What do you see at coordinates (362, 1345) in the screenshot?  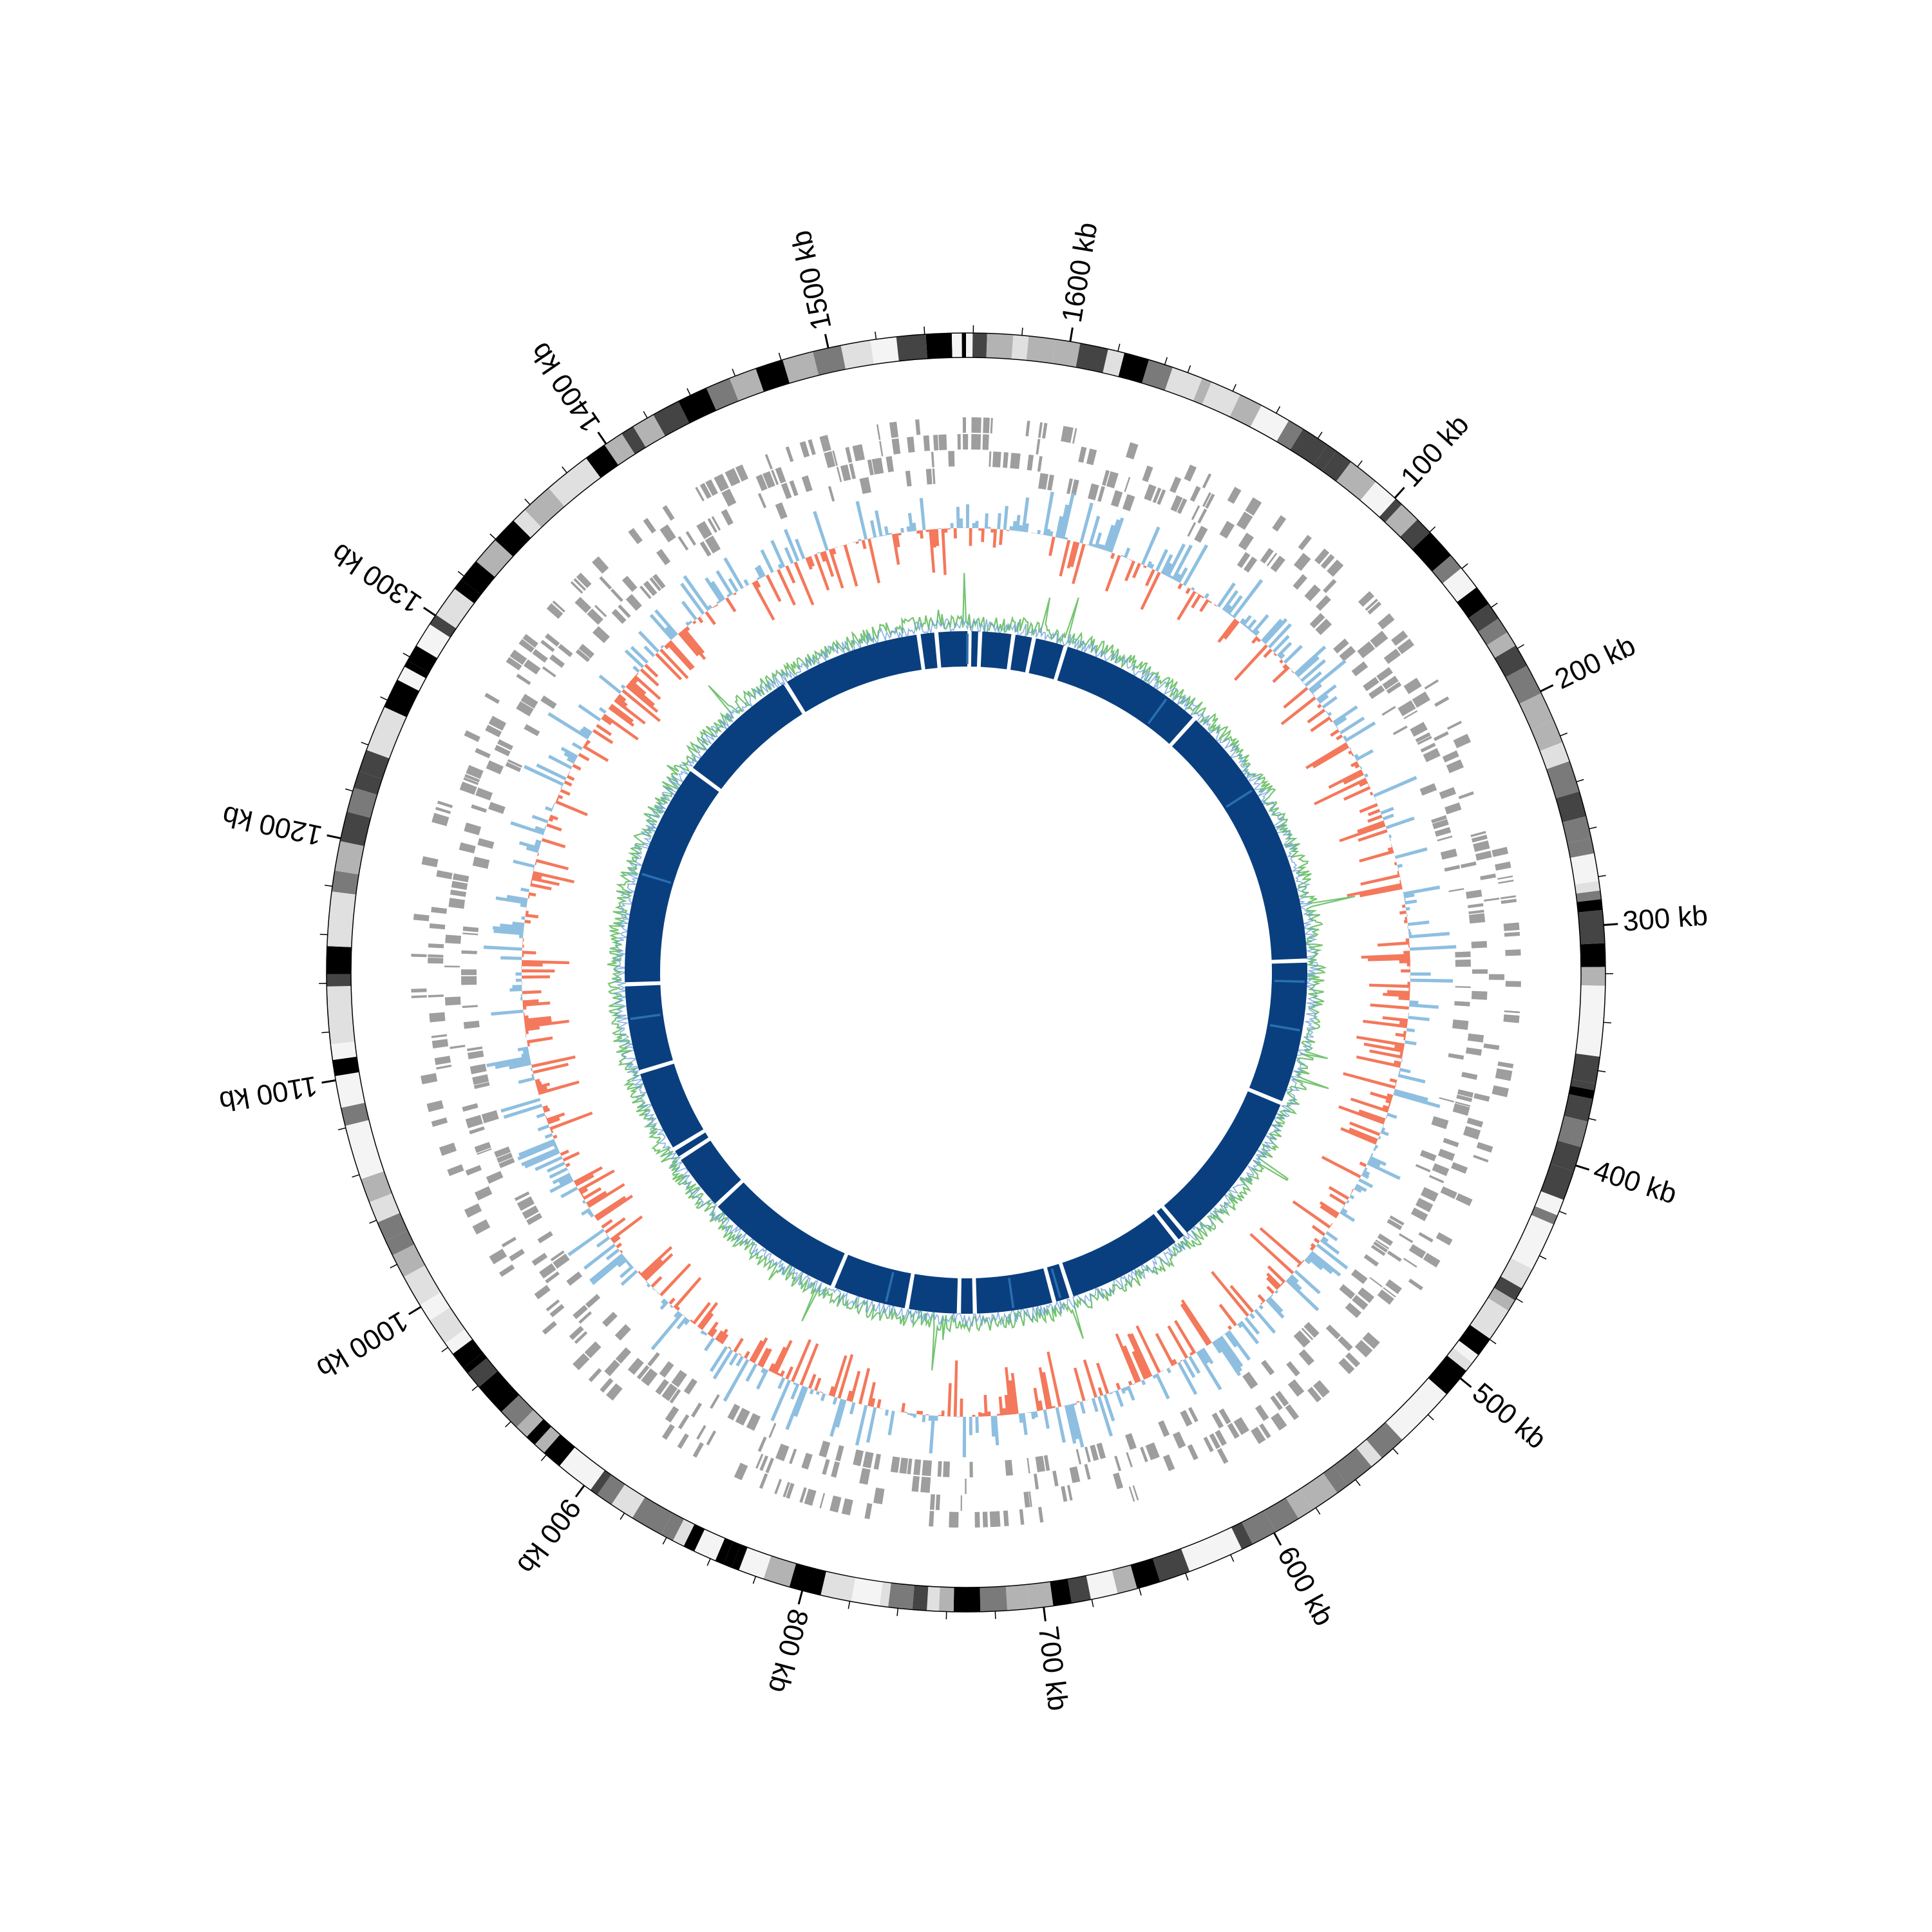 I see `tick-label: 1000 kb` at bounding box center [362, 1345].